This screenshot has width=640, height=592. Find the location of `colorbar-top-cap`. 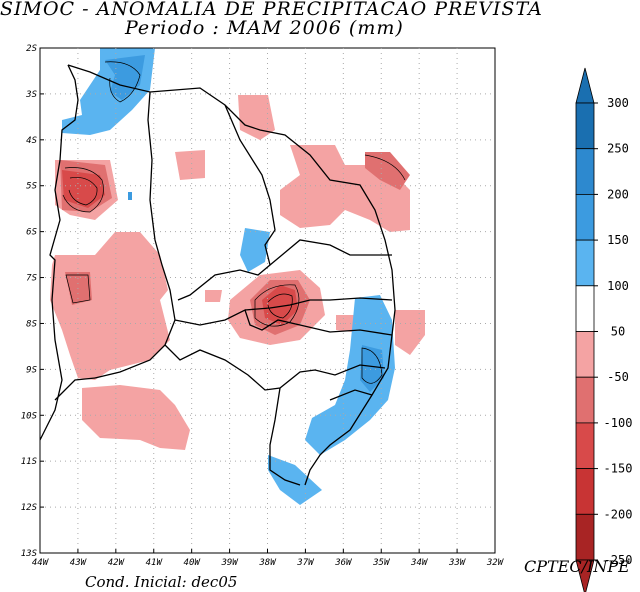

colorbar-top-cap is located at coordinates (585, 85).